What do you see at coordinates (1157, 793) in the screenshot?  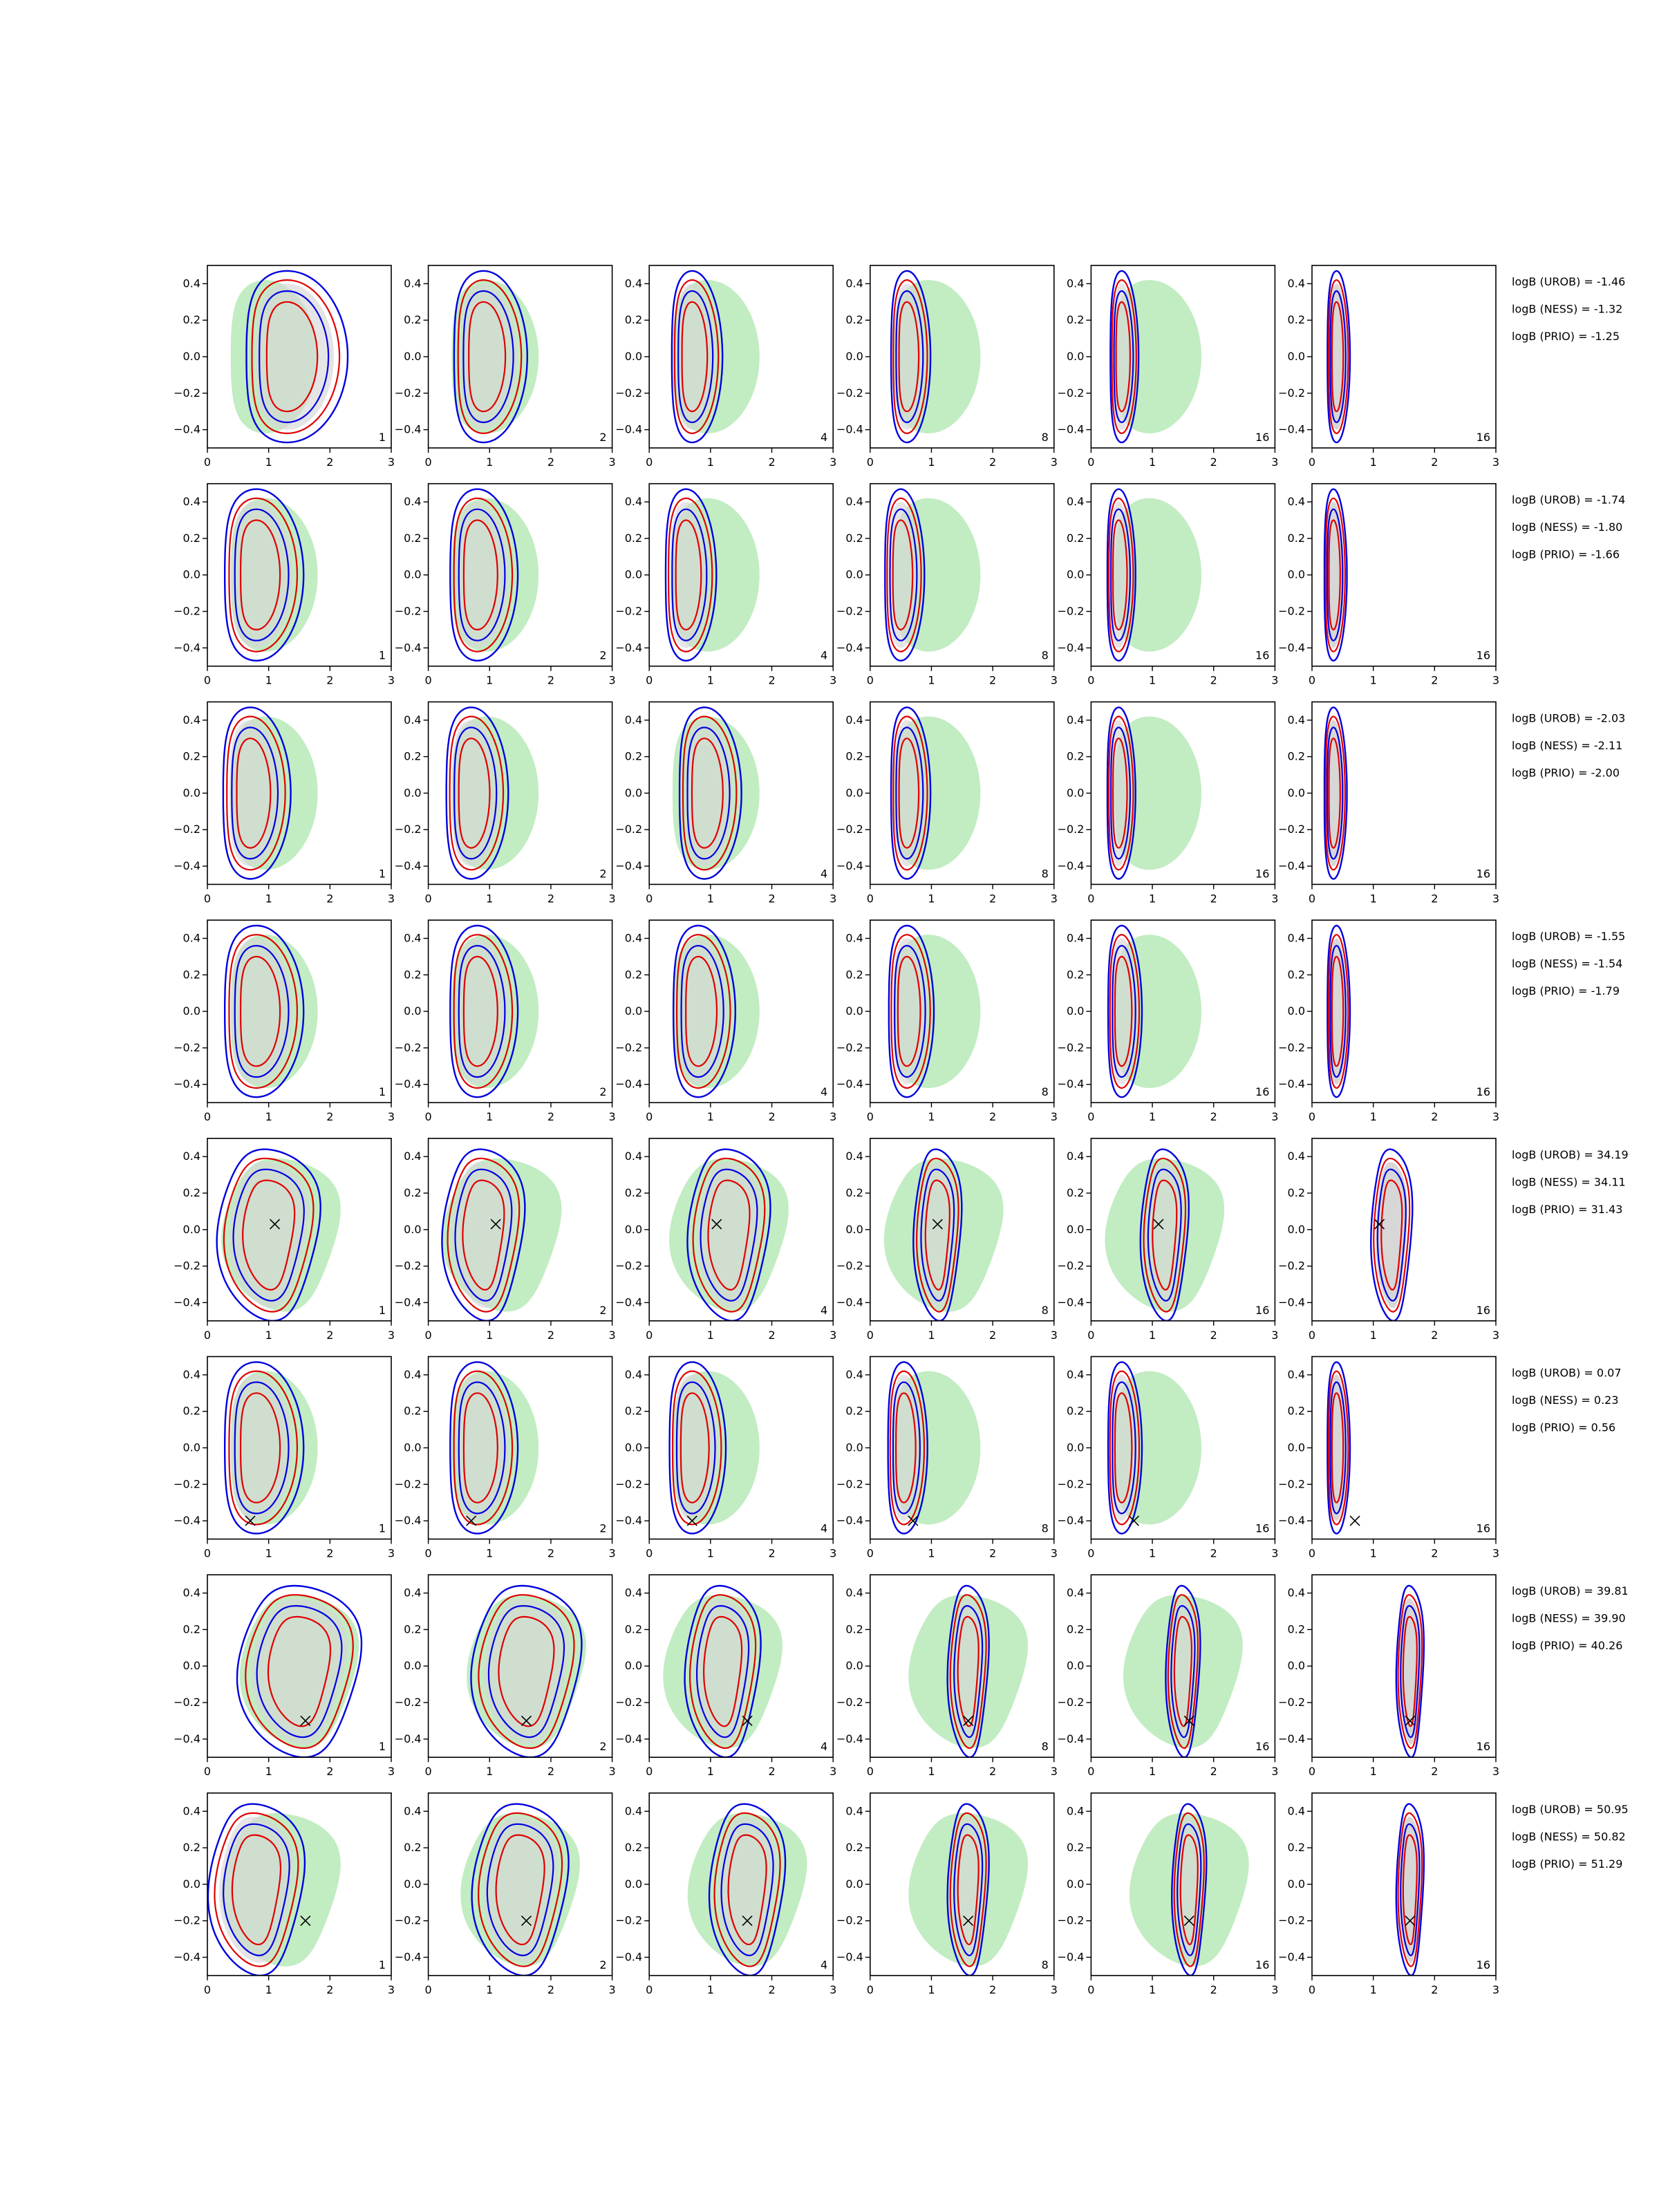 I see `prior-green-region` at bounding box center [1157, 793].